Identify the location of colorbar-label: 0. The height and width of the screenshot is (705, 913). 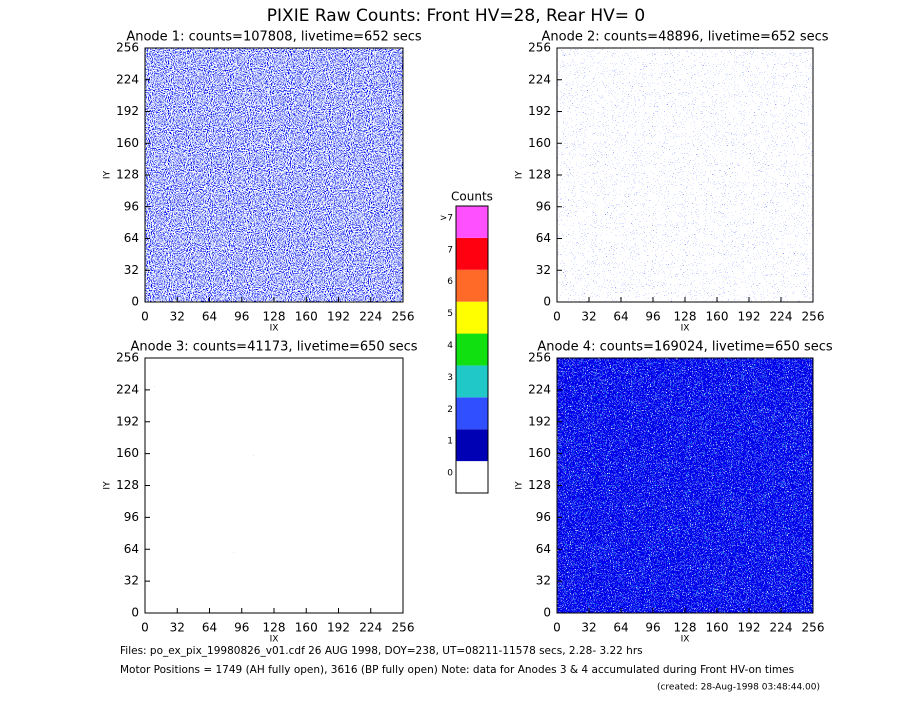
(450, 474).